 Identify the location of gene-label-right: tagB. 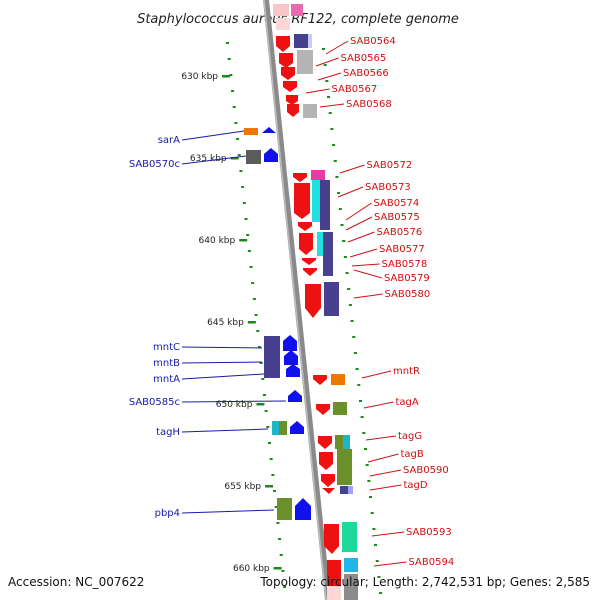
(412, 454).